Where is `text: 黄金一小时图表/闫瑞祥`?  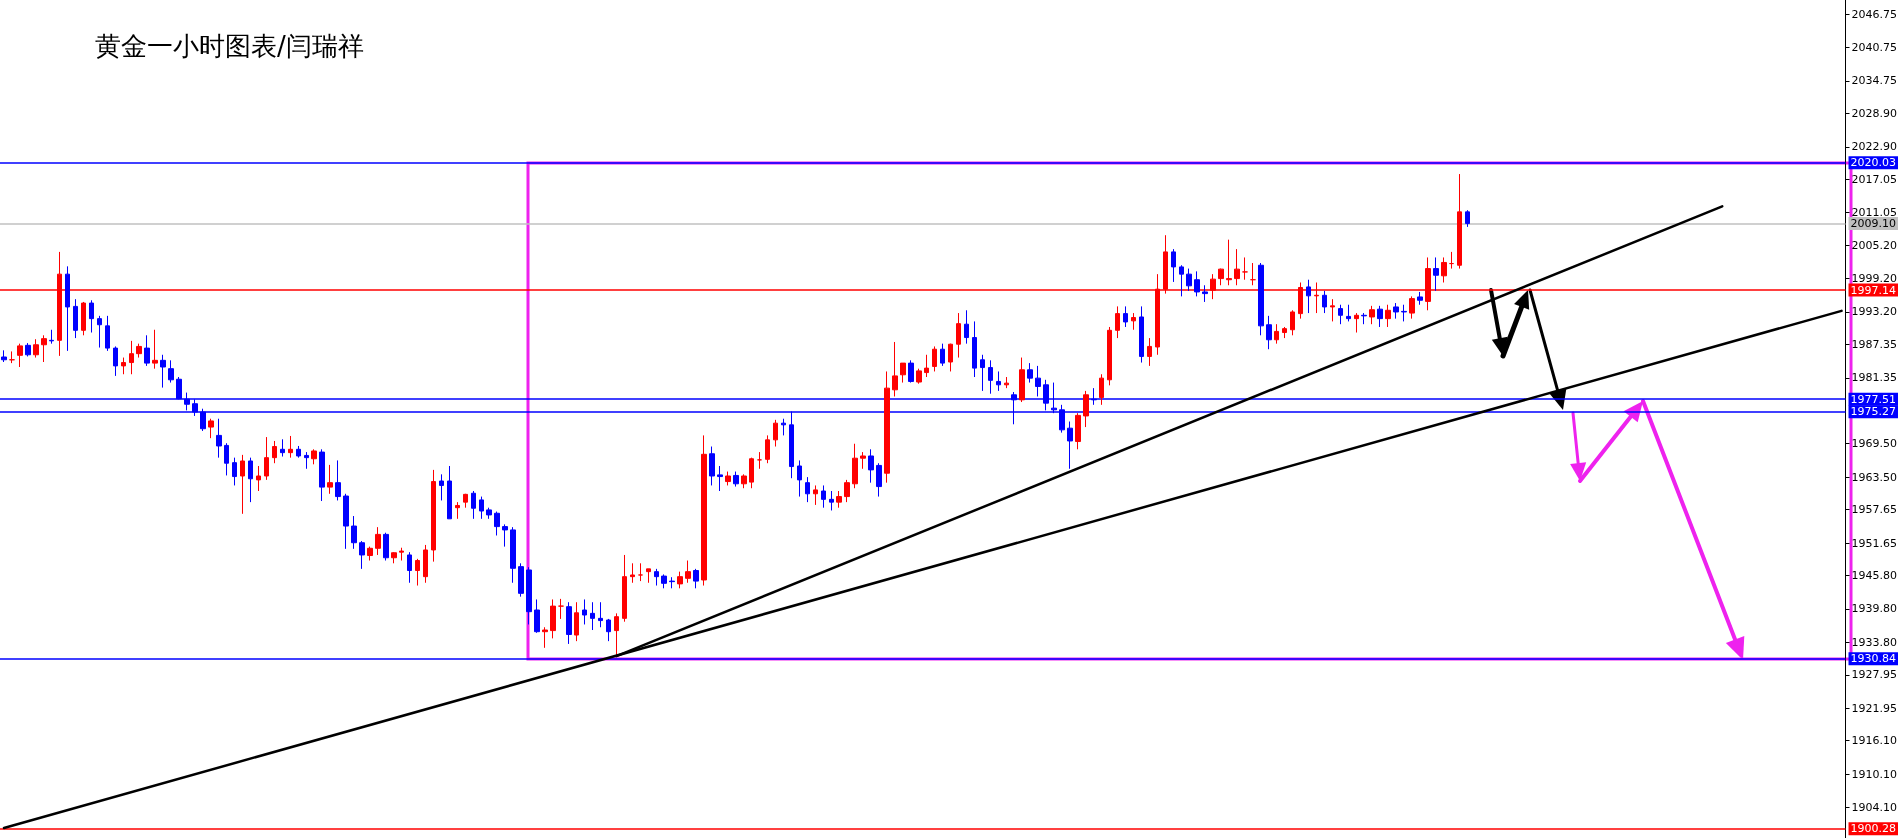
text: 黄金一小时图表/闫瑞祥 is located at coordinates (229, 46).